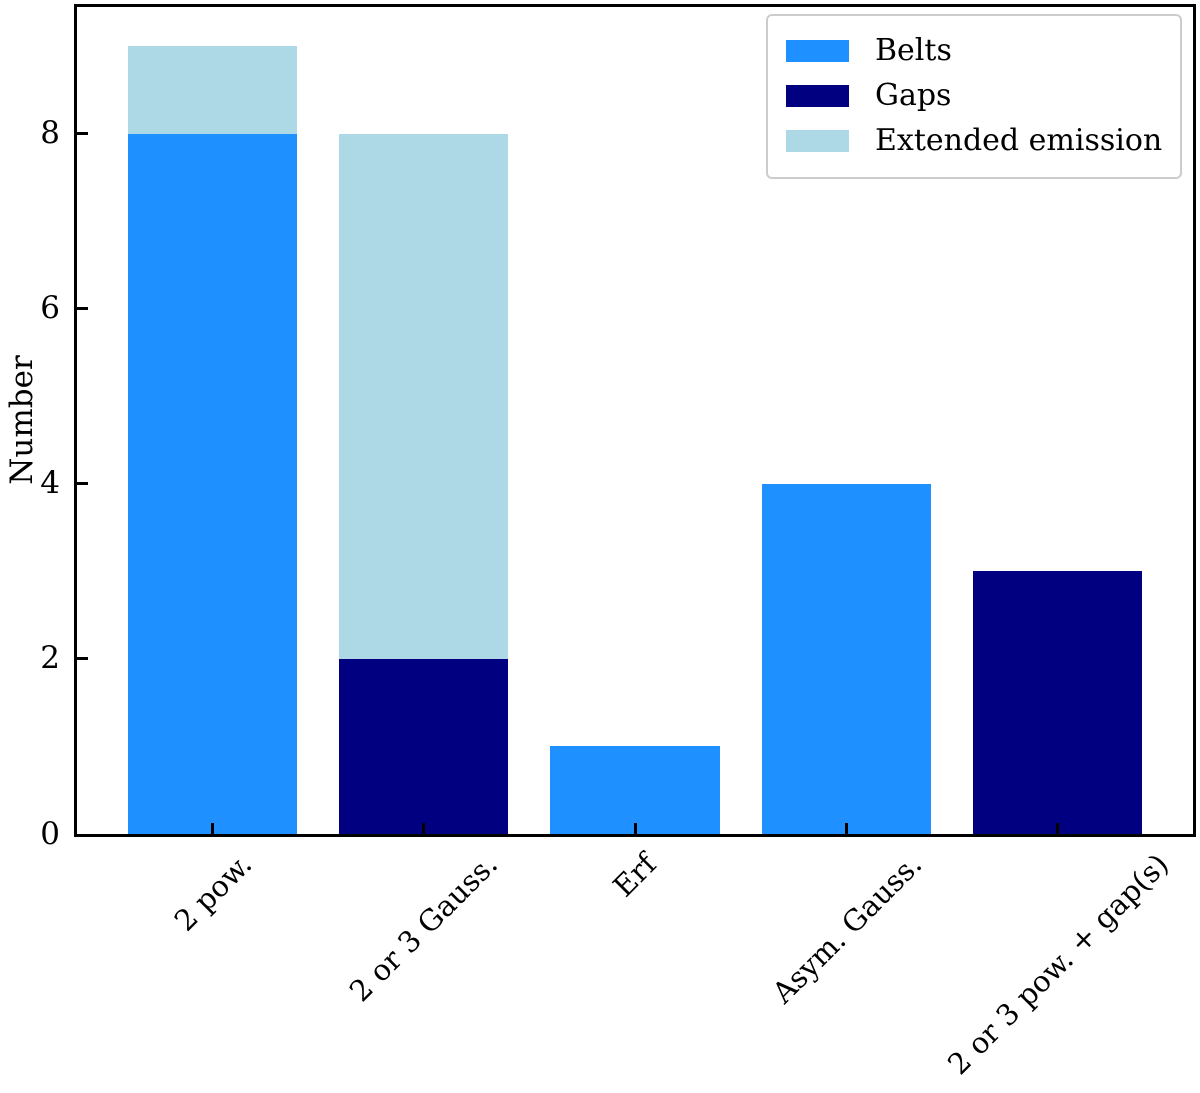 This screenshot has height=1093, width=1200. What do you see at coordinates (1019, 140) in the screenshot?
I see `legend-label-extended-emission: Extended emission` at bounding box center [1019, 140].